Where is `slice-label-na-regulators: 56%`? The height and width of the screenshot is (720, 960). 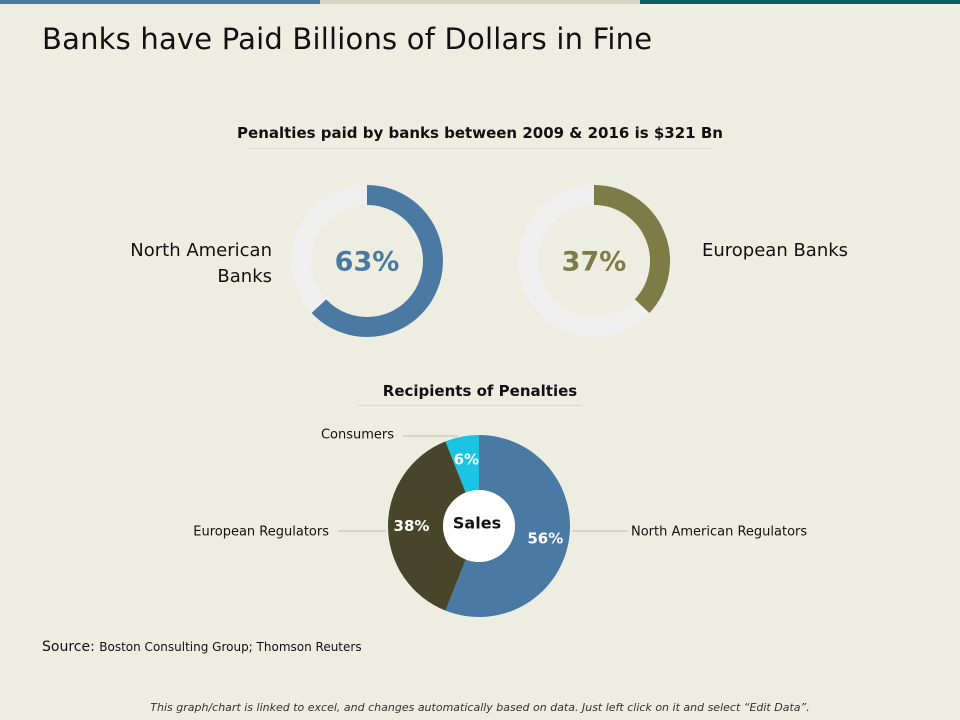 slice-label-na-regulators: 56% is located at coordinates (545, 539).